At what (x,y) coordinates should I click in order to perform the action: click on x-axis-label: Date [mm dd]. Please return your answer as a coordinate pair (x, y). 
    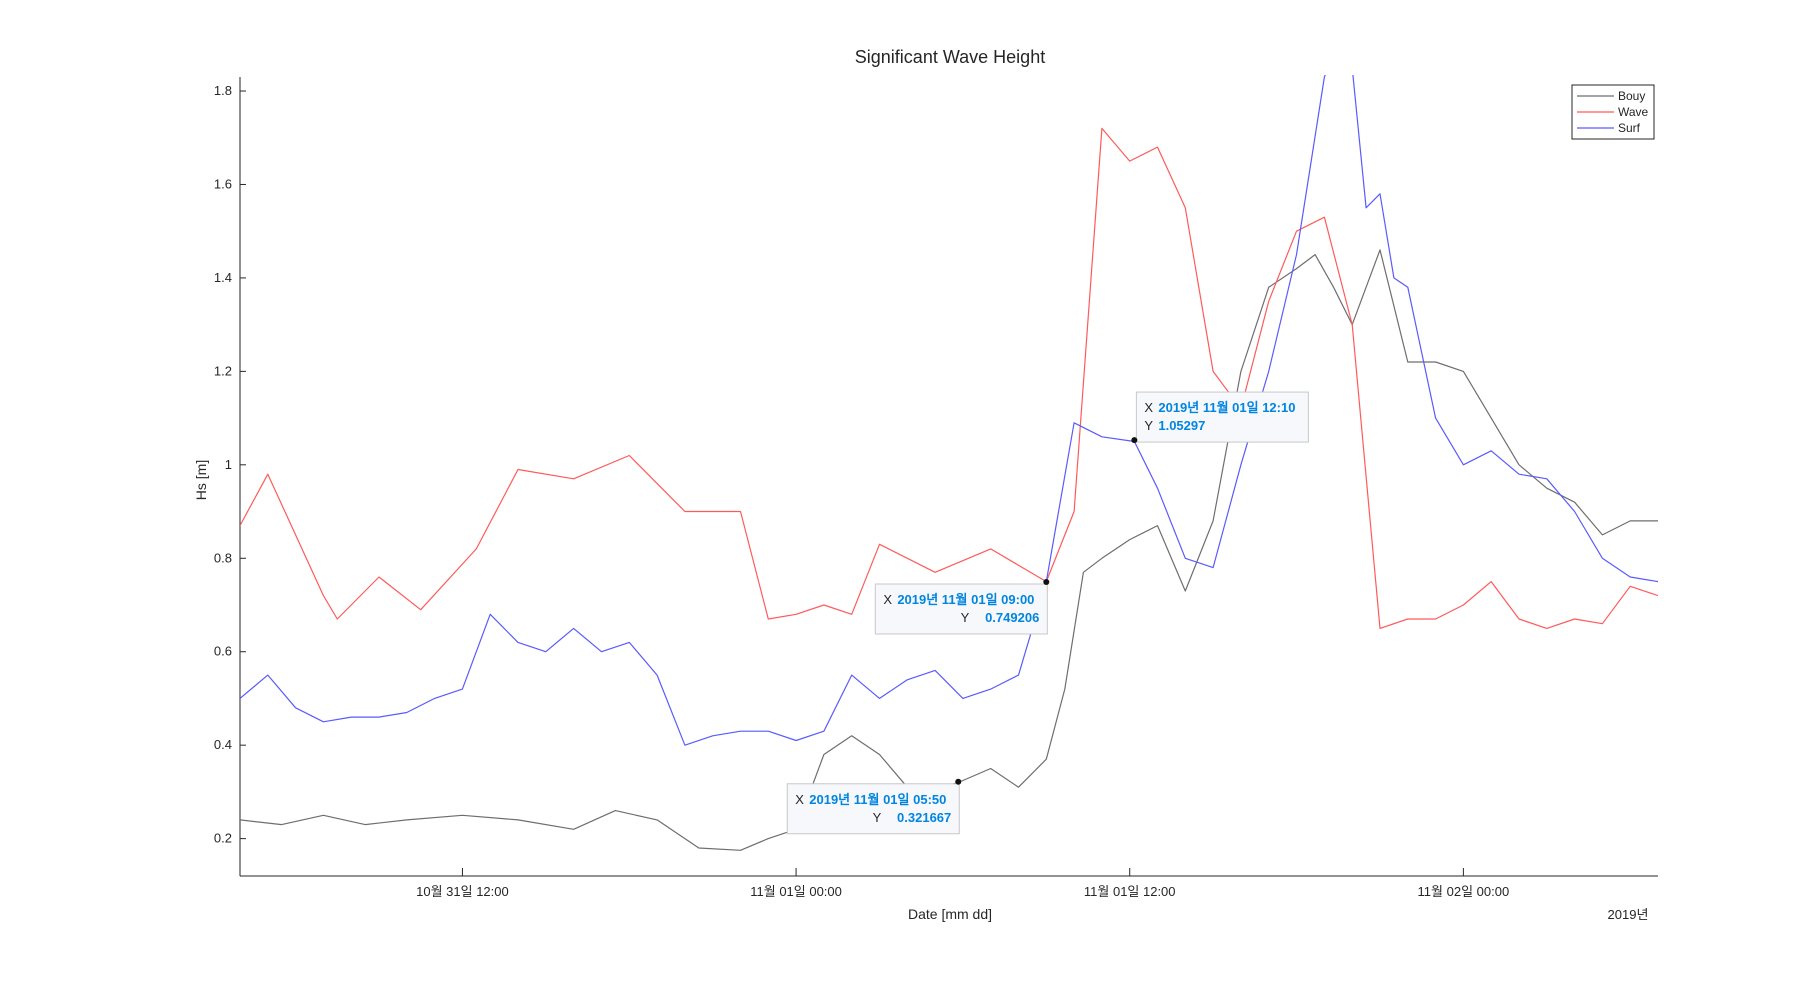
    Looking at the image, I should click on (950, 914).